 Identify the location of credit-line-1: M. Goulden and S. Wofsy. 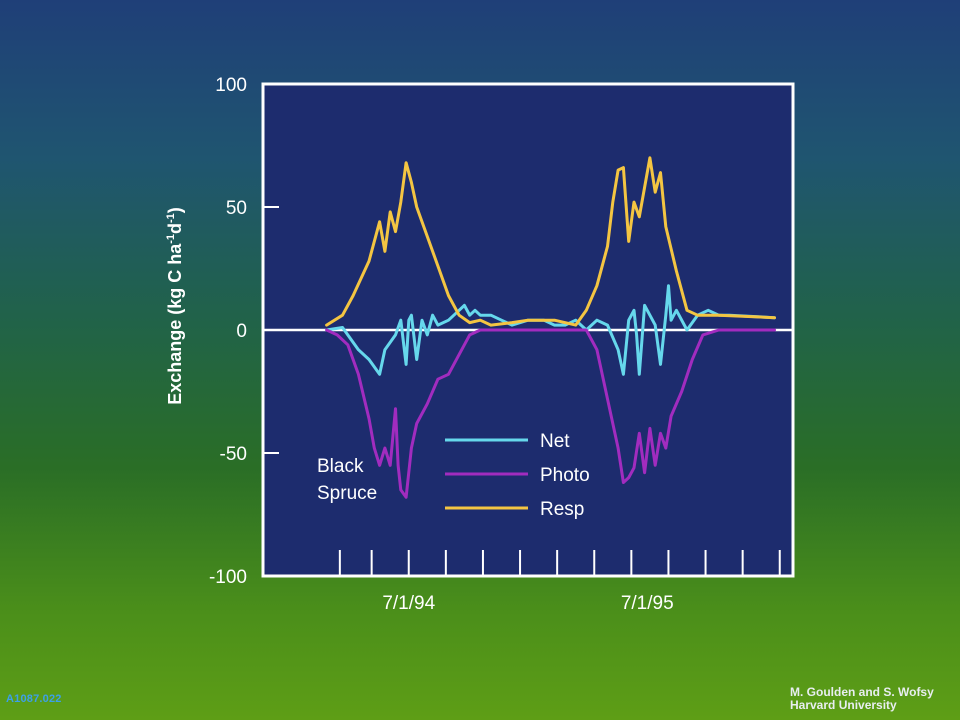
(862, 692).